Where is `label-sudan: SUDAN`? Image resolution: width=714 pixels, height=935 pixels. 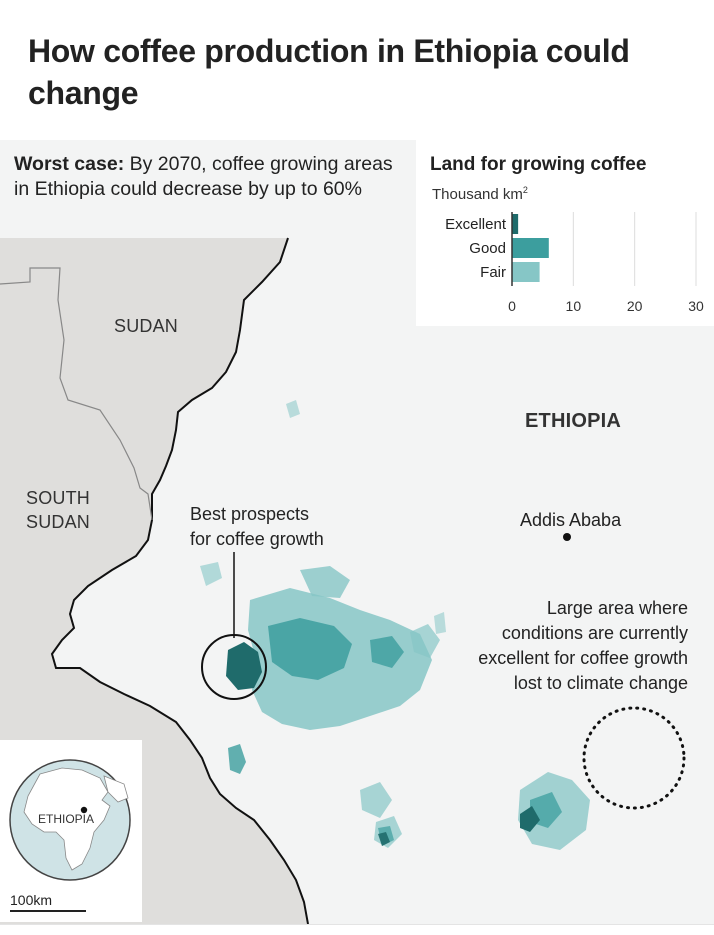 label-sudan: SUDAN is located at coordinates (146, 326).